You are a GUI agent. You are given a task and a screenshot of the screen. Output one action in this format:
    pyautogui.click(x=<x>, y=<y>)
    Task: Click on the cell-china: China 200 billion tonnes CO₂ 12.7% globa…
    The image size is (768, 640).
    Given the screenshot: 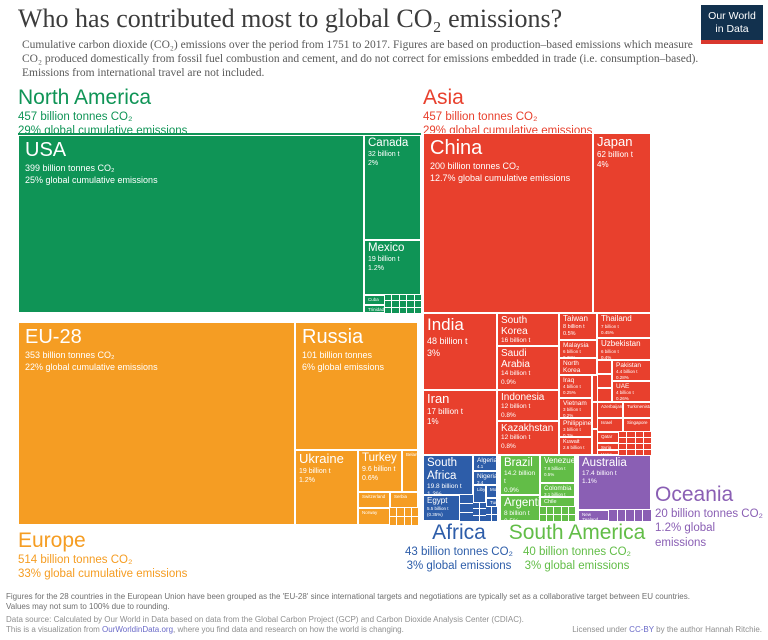 What is the action you would take?
    pyautogui.click(x=508, y=223)
    